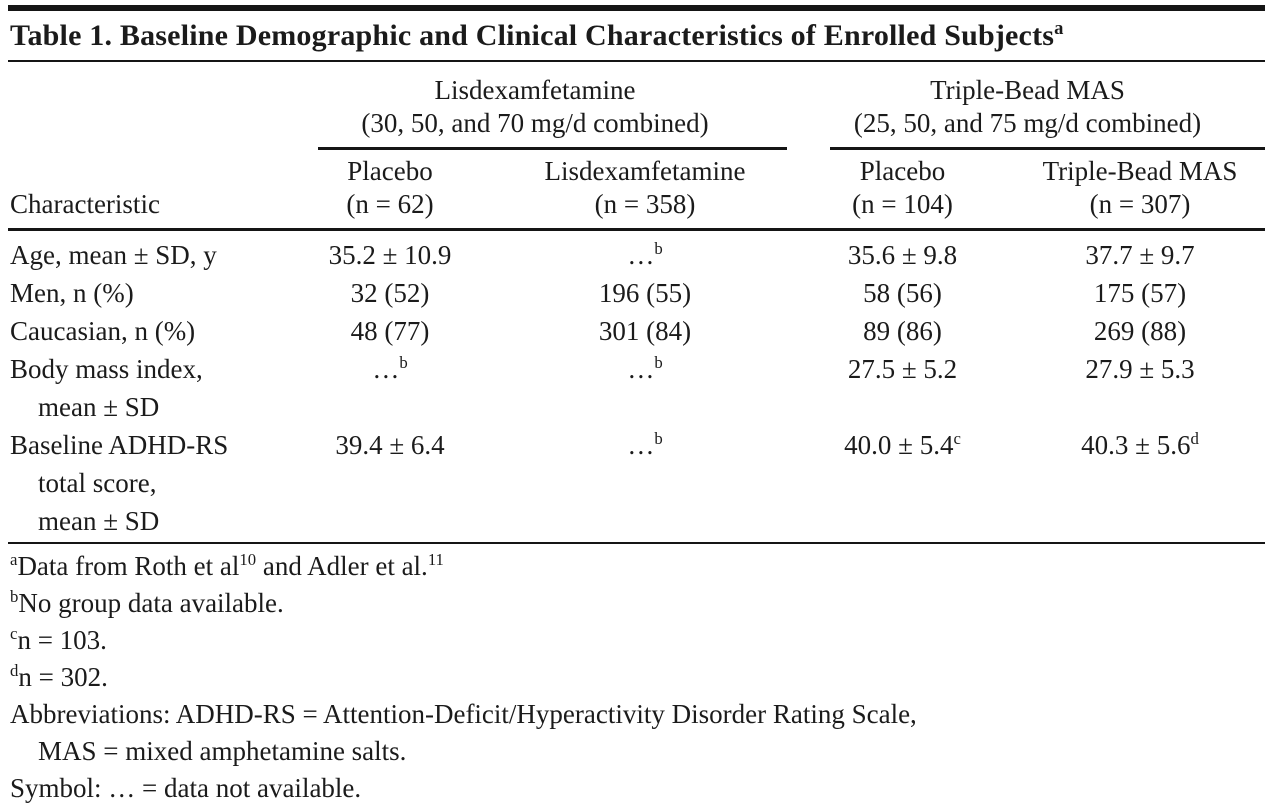 Image resolution: width=1273 pixels, height=807 pixels. I want to click on cell-adhd-placebo-lis: 39.4 ± 6.4, so click(390, 445).